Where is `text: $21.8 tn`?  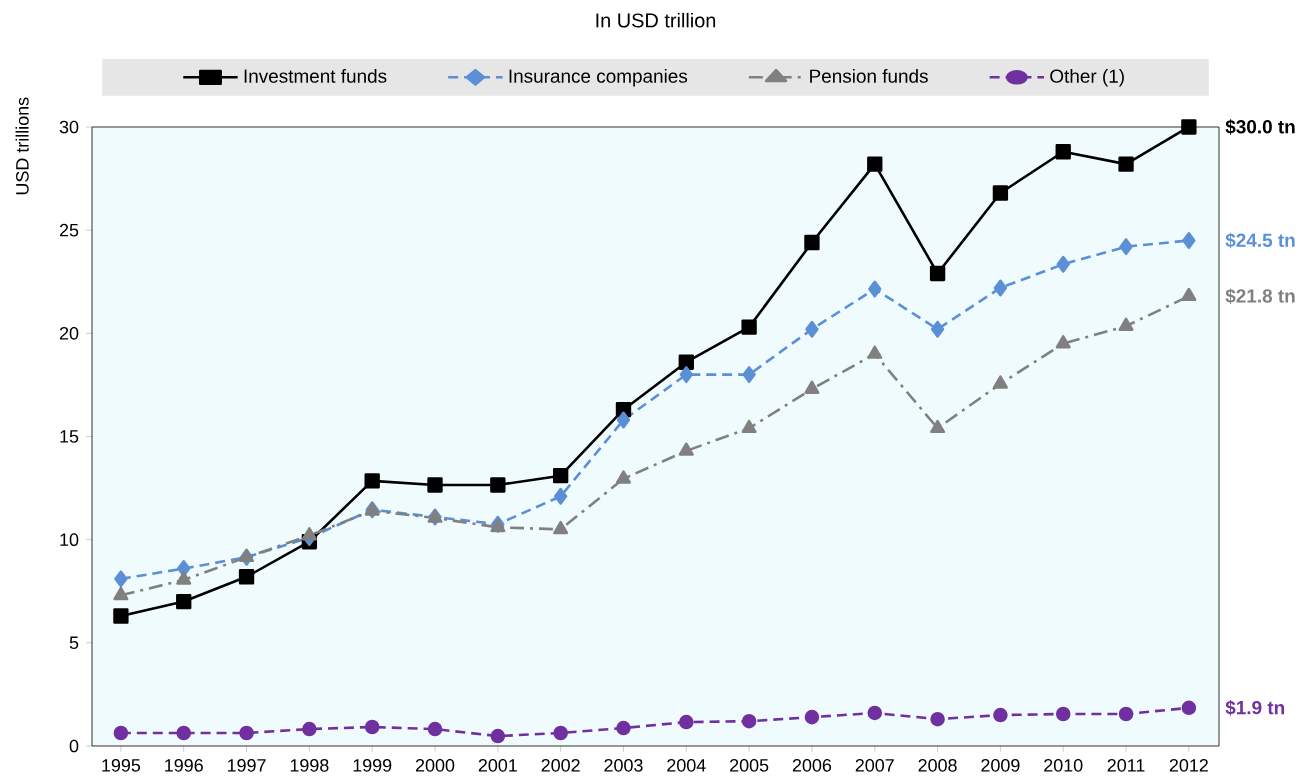 text: $21.8 tn is located at coordinates (1260, 296).